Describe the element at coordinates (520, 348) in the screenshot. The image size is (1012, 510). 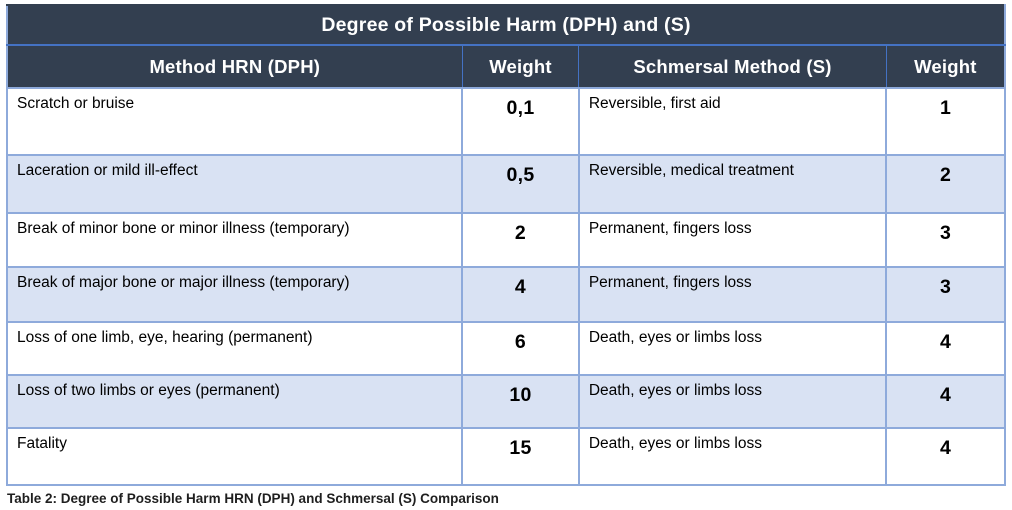
I see `dph-weight-value: 6` at that location.